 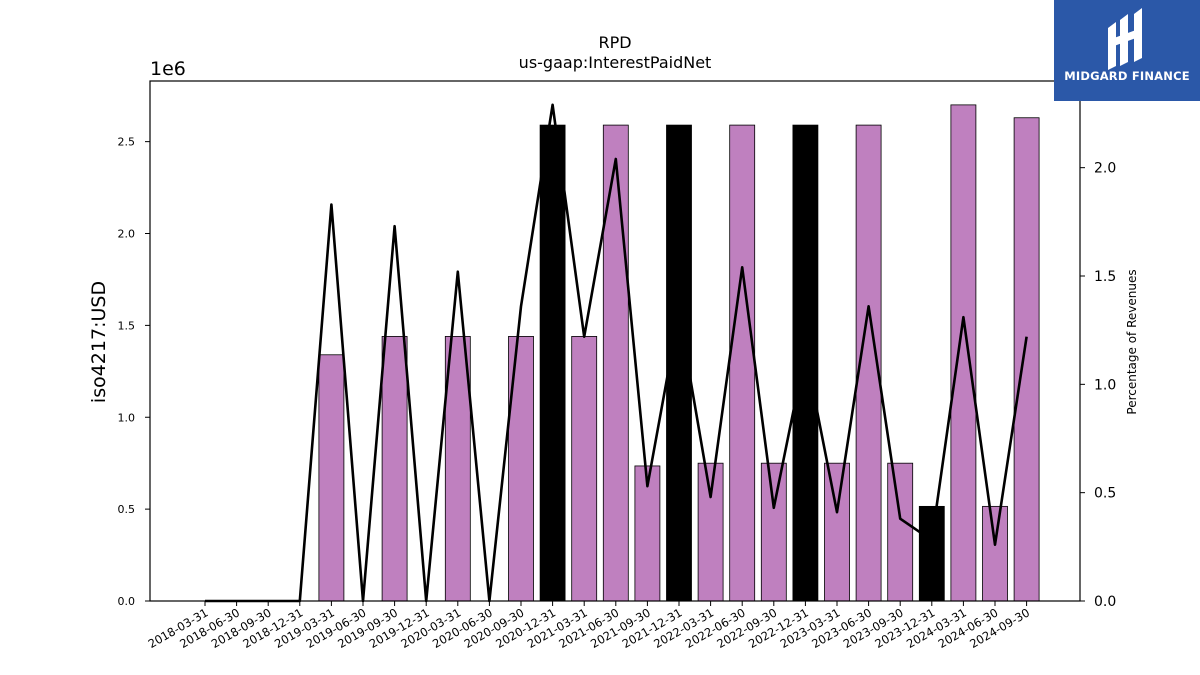 What do you see at coordinates (1127, 76) in the screenshot?
I see `midgard-logo-text: MIDGARD FINANCE` at bounding box center [1127, 76].